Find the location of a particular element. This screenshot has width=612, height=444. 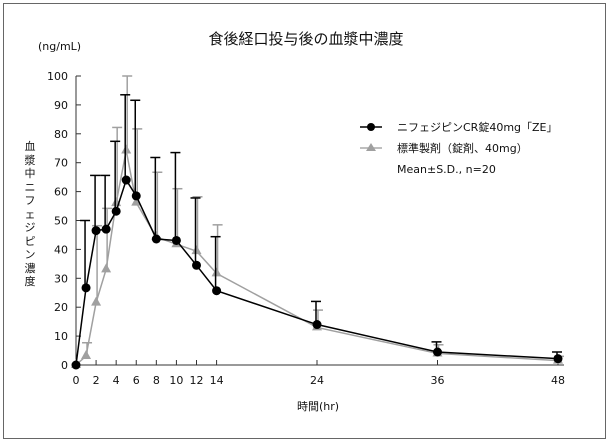

x-axis-label: 時間(hr) is located at coordinates (318, 406).